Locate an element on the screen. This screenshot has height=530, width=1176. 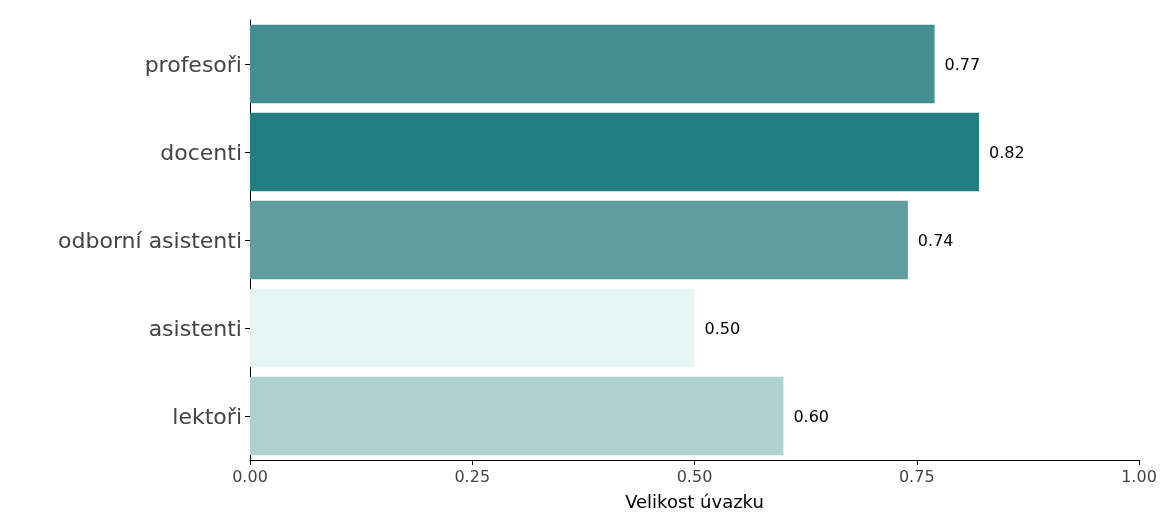
y-tick-label: profesoři is located at coordinates (193, 64).